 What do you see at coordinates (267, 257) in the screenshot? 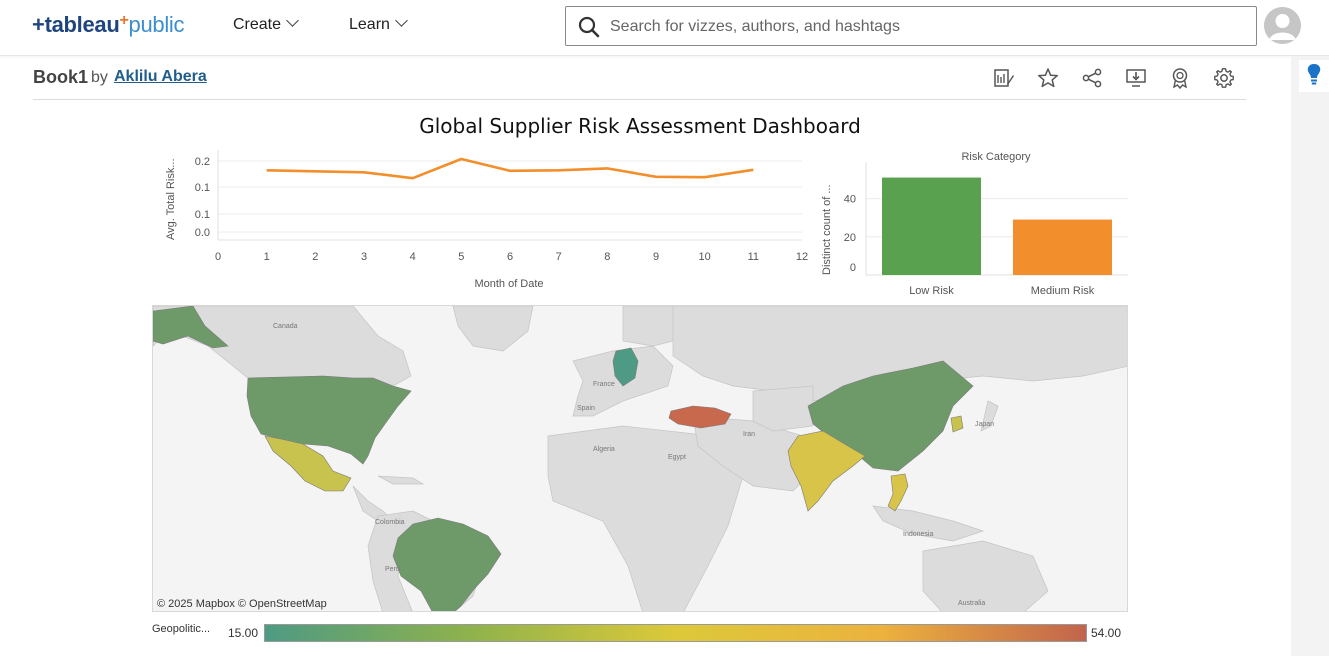
I see `line-chart-x-tick-label: 1` at bounding box center [267, 257].